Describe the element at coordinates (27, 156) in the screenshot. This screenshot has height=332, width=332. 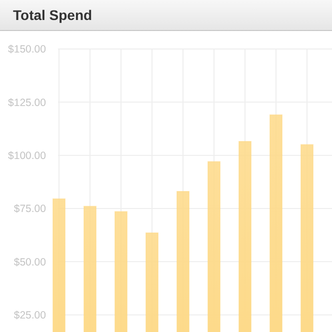
I see `y-tick-label: $100.00` at that location.